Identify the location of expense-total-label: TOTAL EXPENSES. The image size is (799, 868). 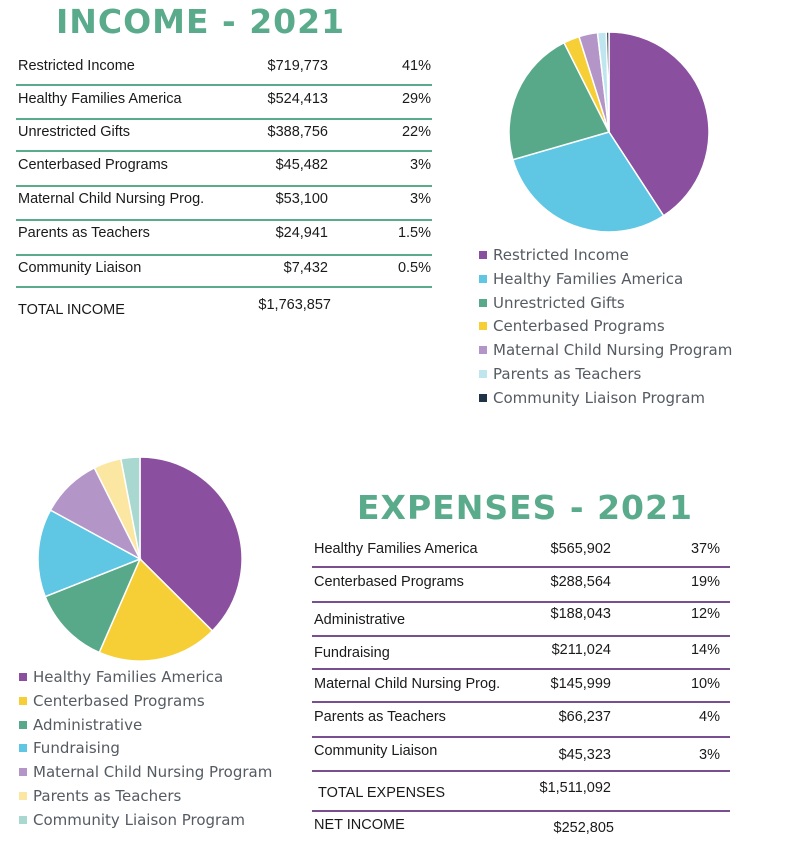
(382, 793).